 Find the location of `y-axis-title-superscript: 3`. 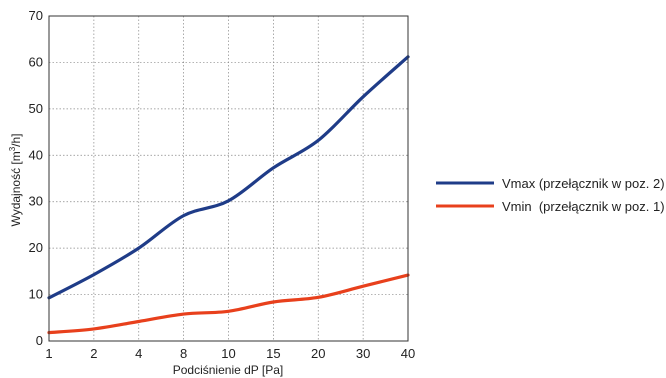

y-axis-title-superscript: 3 is located at coordinates (12, 148).